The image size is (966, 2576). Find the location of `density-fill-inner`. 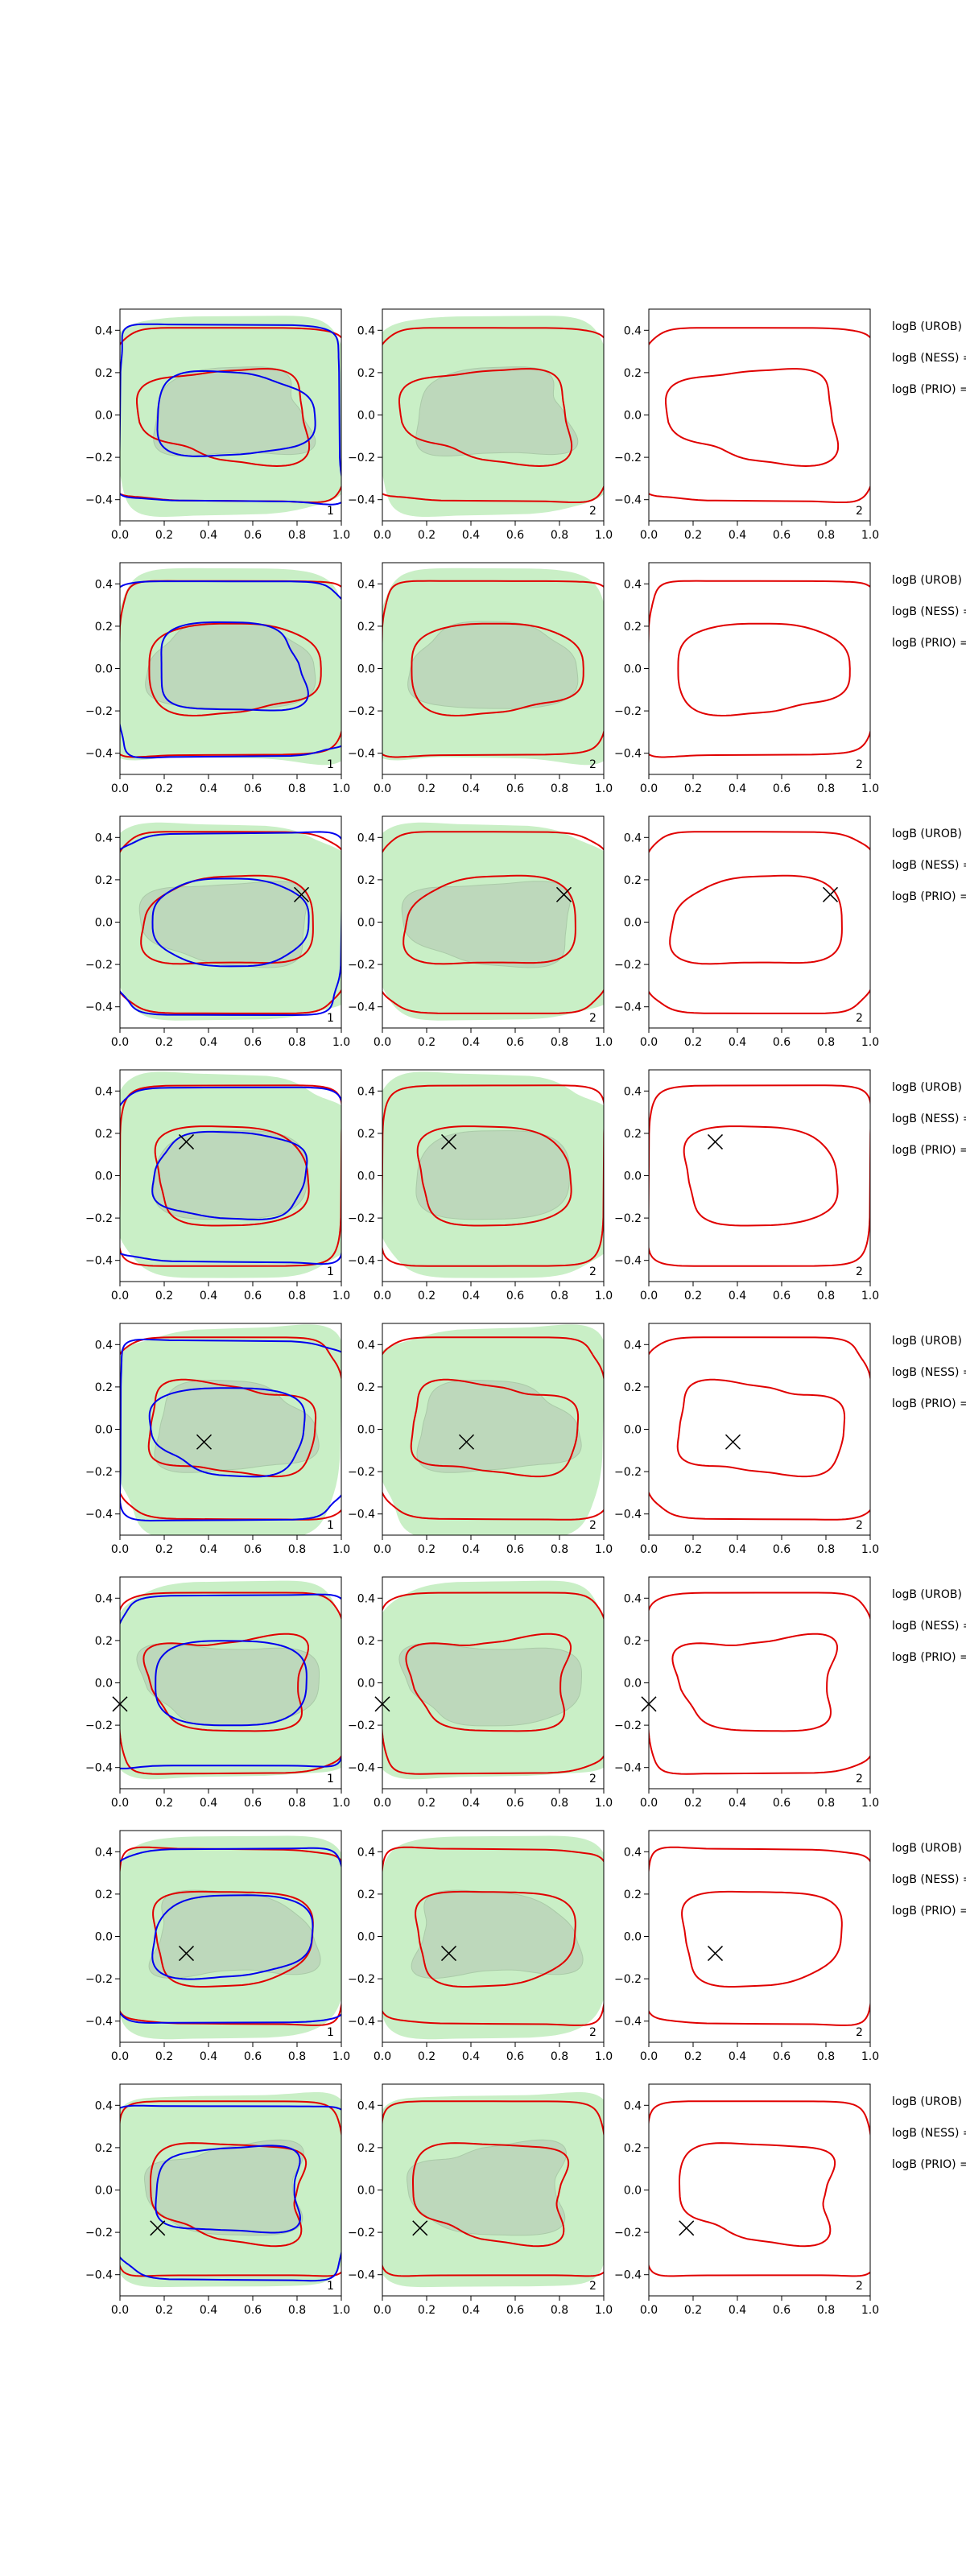

density-fill-inner is located at coordinates (499, 1426).